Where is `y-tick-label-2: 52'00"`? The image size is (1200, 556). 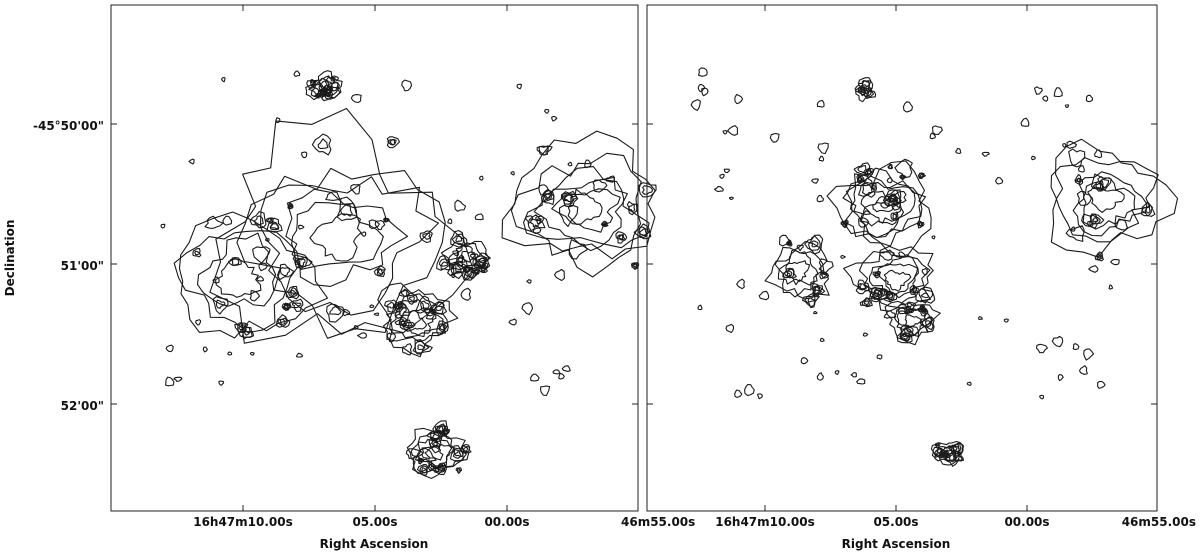
y-tick-label-2: 52'00" is located at coordinates (82, 406).